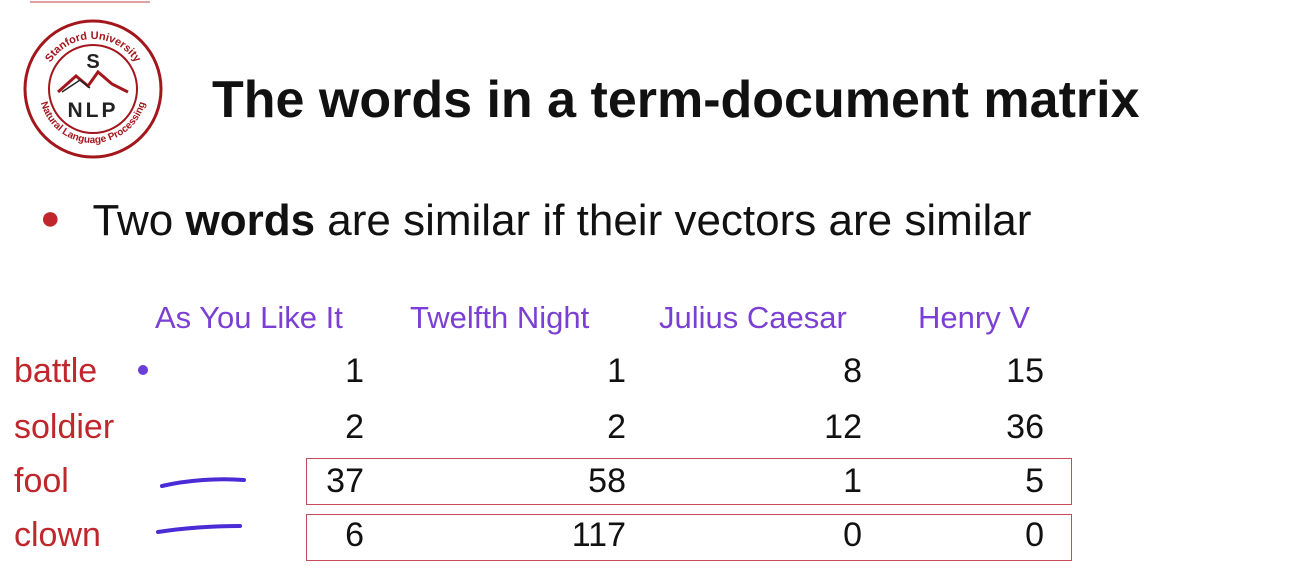  What do you see at coordinates (1025, 427) in the screenshot?
I see `cell-soldier-henry-v: 36` at bounding box center [1025, 427].